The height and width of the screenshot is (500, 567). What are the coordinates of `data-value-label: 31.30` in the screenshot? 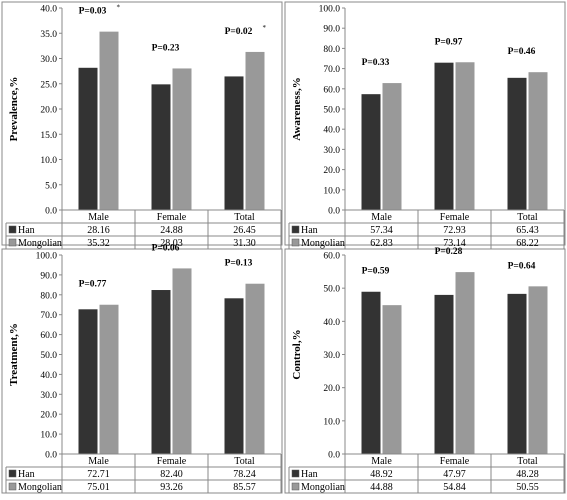 It's located at (244, 243).